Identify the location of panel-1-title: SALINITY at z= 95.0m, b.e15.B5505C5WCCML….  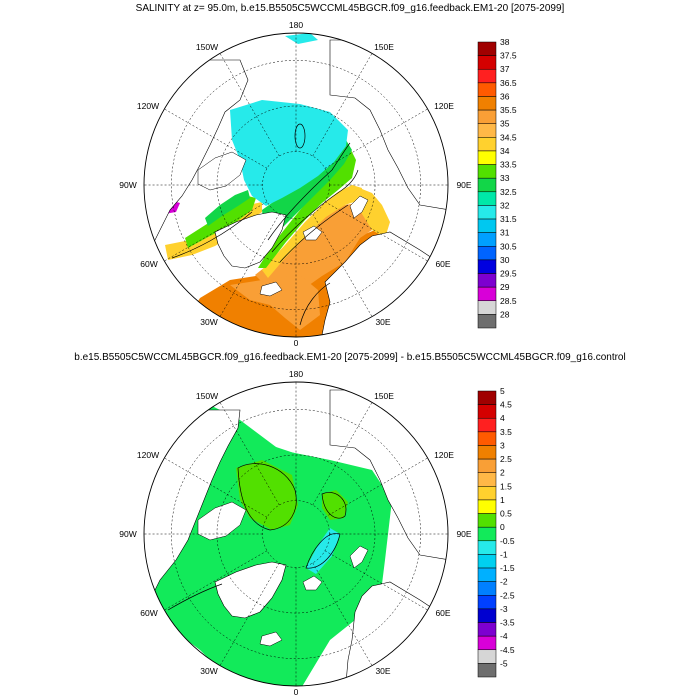
(350, 8).